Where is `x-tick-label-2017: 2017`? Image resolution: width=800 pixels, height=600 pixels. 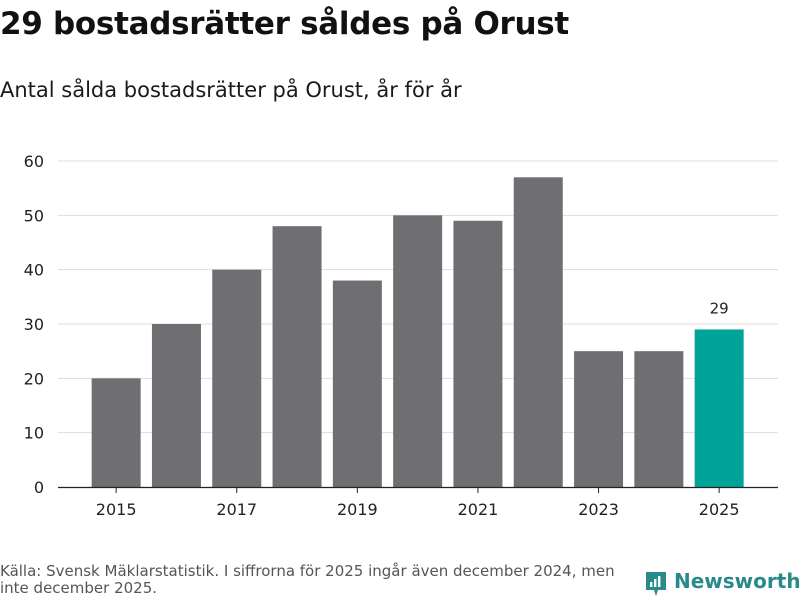
x-tick-label-2017: 2017 is located at coordinates (236, 509).